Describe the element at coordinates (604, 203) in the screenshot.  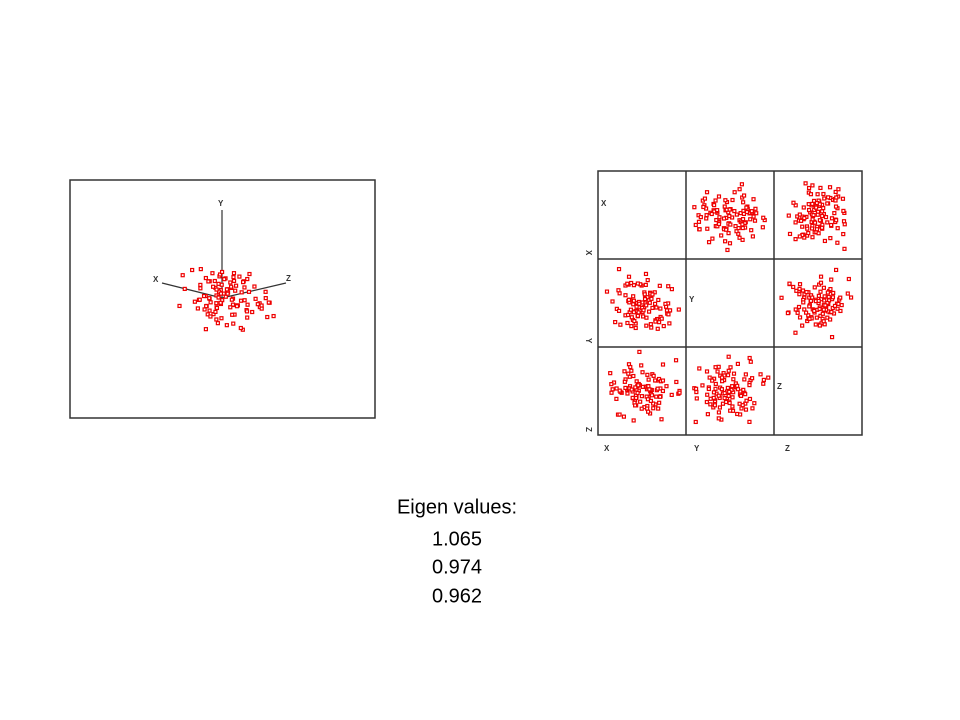
I see `diagonal-label: X` at that location.